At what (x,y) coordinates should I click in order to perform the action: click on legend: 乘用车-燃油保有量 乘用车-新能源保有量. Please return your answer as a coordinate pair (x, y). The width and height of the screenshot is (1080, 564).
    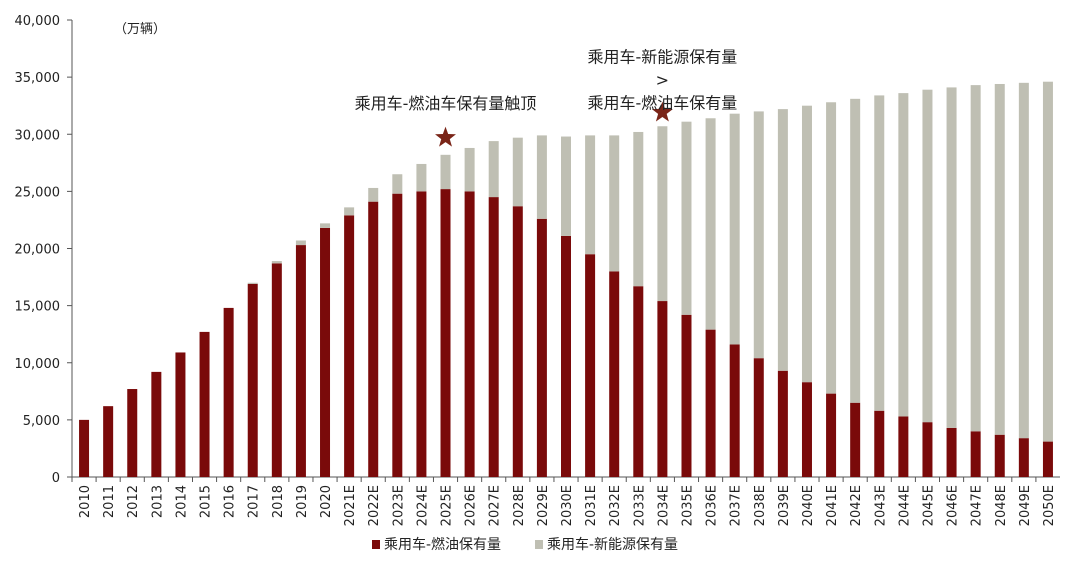
    Looking at the image, I should click on (525, 544).